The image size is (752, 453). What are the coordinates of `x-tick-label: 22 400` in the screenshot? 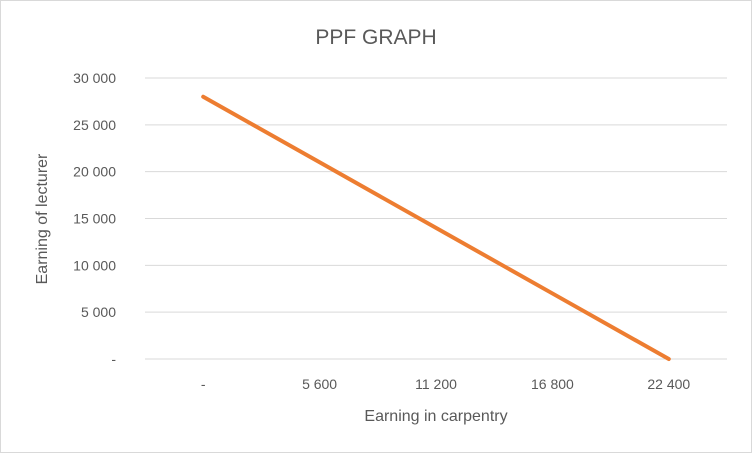 It's located at (668, 384).